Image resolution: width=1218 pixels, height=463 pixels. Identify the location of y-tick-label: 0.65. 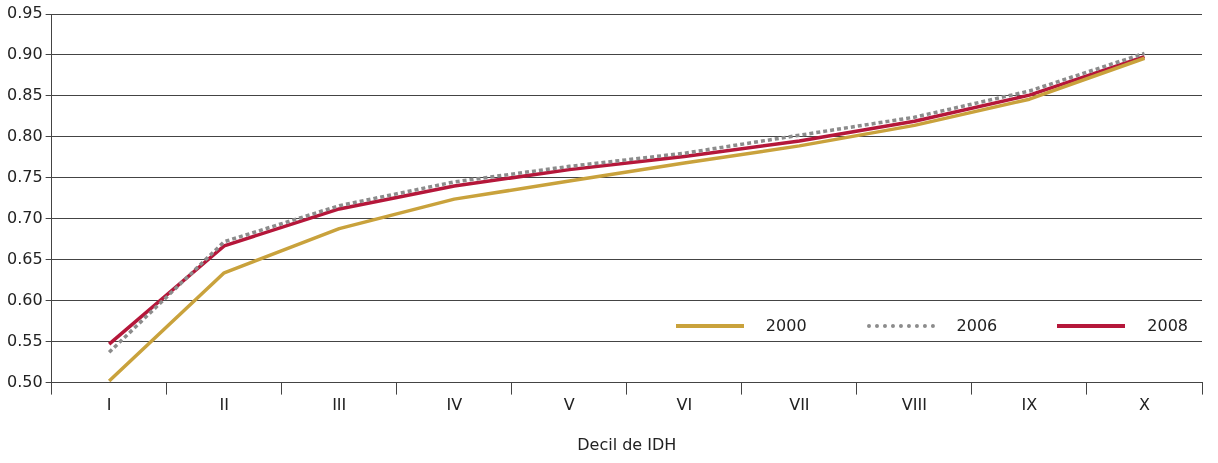
(25, 258).